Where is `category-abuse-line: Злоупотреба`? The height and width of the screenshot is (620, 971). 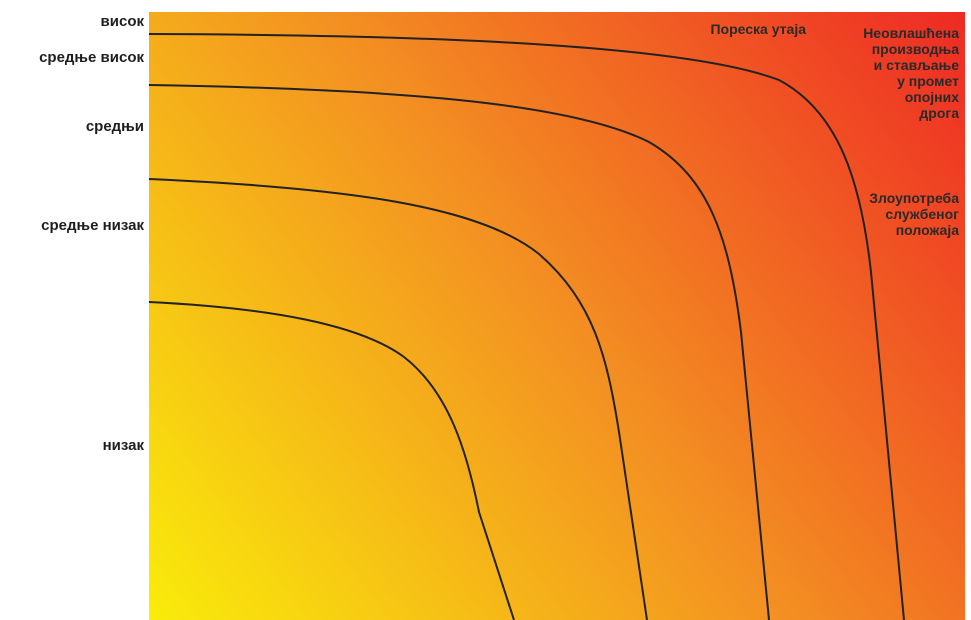 category-abuse-line: Злоупотреба is located at coordinates (914, 198).